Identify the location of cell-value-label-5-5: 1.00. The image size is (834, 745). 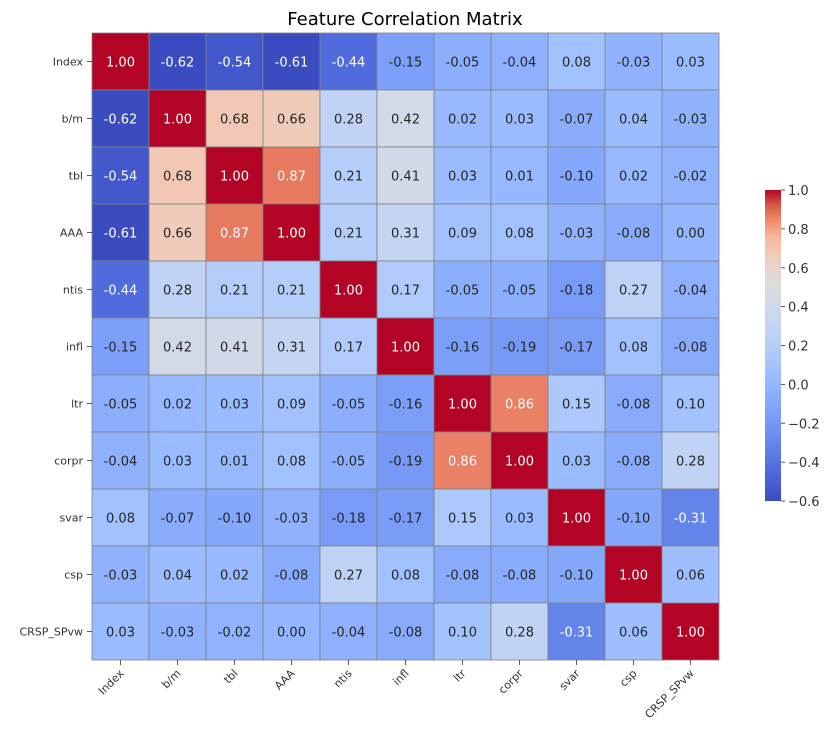
(405, 348).